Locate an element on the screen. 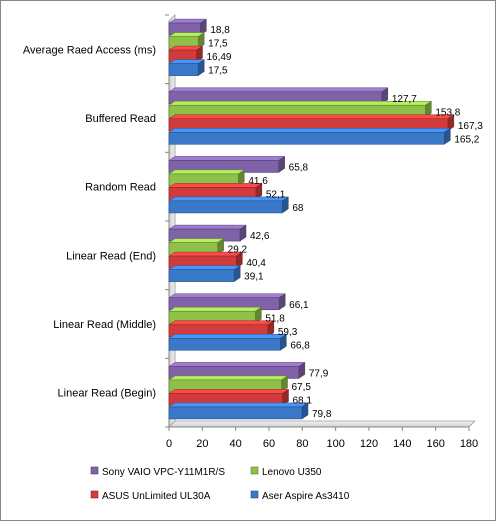 This screenshot has width=496, height=522. category-label: Linear Read (Middle) is located at coordinates (104, 325).